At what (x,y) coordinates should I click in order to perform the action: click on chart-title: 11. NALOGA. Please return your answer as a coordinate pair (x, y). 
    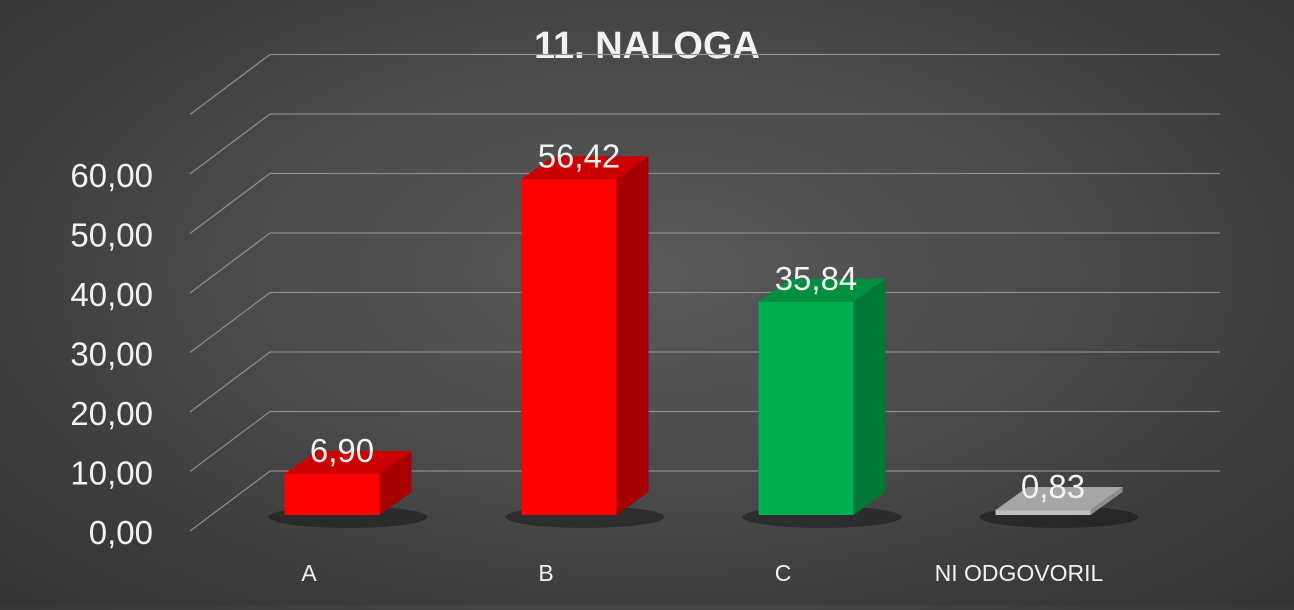
    Looking at the image, I should click on (647, 46).